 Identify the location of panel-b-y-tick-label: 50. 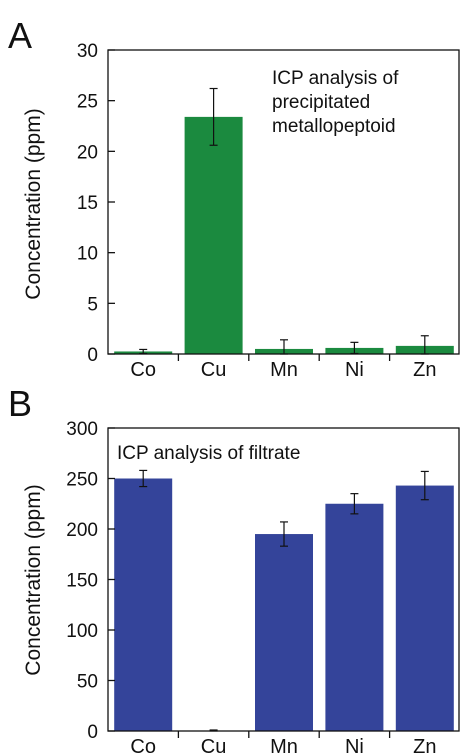
(87, 682).